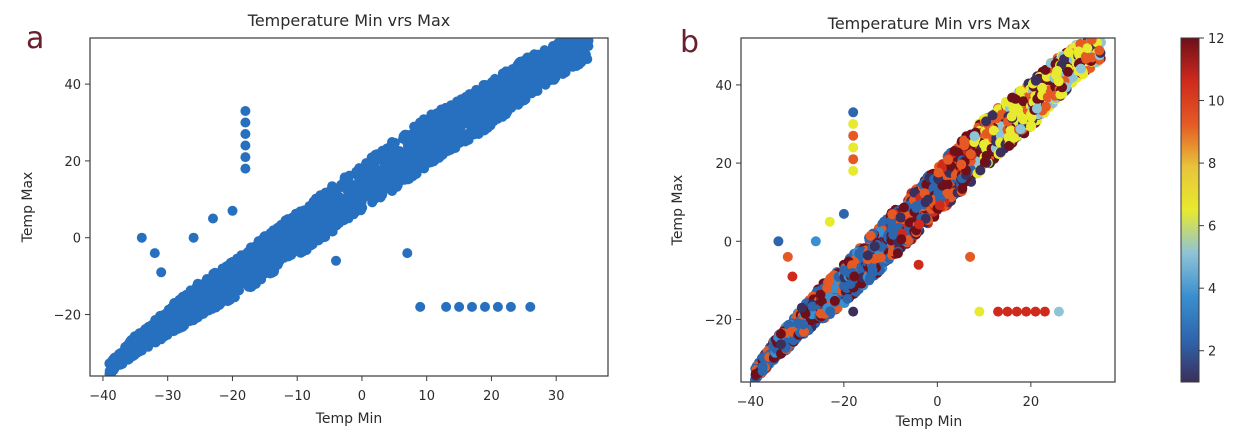  Describe the element at coordinates (77, 239) in the screenshot. I see `y-tick-label: 0` at that location.